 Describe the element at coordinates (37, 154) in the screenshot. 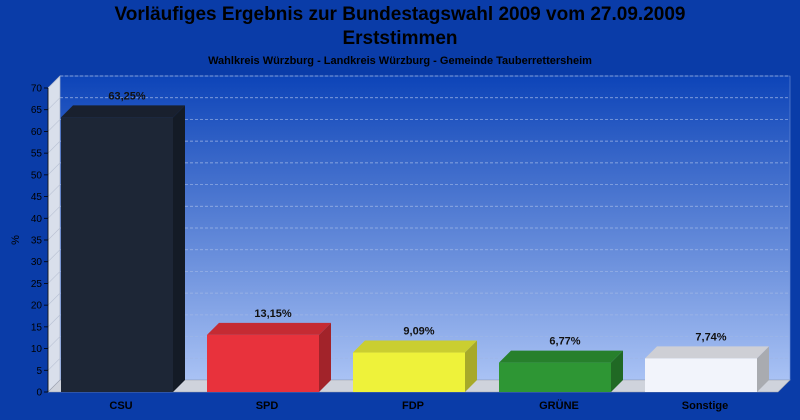

I see `y-tick-label: 55` at that location.